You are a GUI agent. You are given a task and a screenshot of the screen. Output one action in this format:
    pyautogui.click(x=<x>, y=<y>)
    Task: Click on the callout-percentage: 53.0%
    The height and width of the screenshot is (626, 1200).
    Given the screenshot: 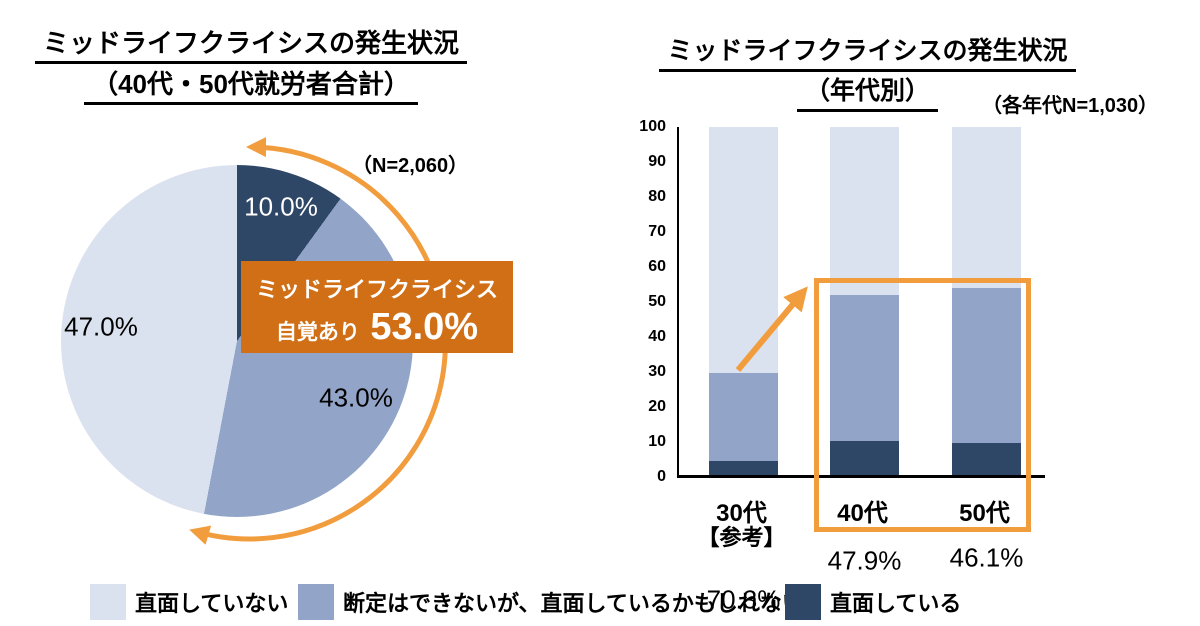 What is the action you would take?
    pyautogui.click(x=424, y=327)
    